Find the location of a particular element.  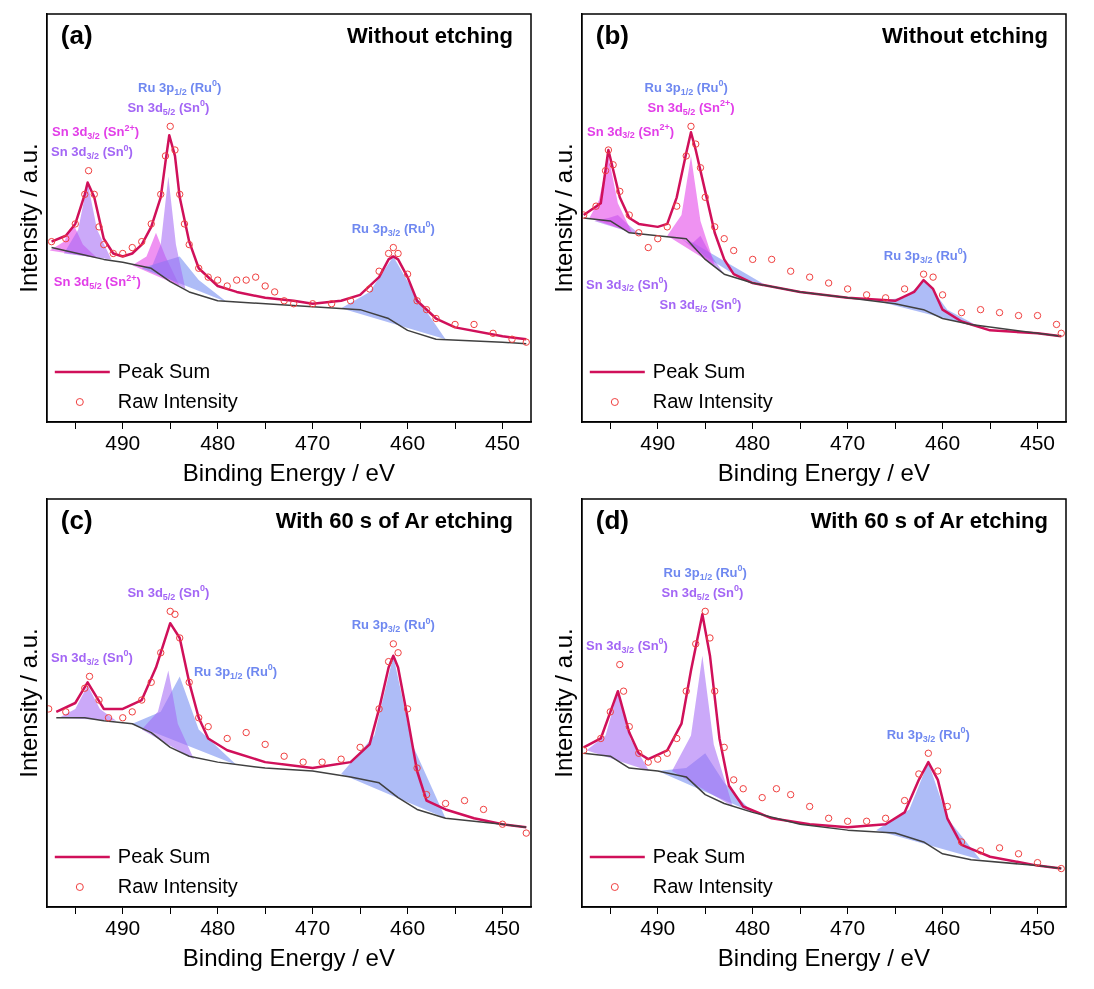

text: (d) is located at coordinates (612, 520).